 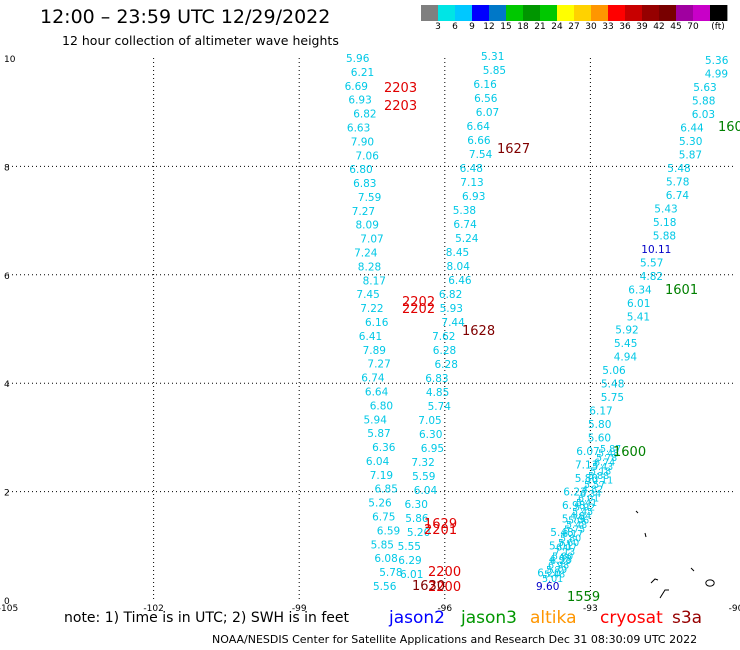 I want to click on wave-height-value: 6.98, so click(x=558, y=566).